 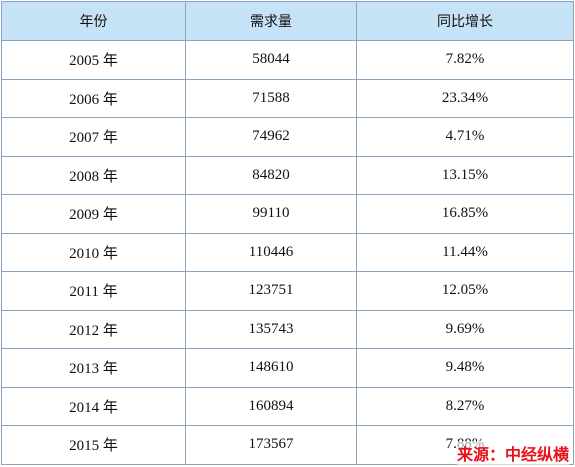 What do you see at coordinates (465, 252) in the screenshot?
I see `table-cell: 11.44%` at bounding box center [465, 252].